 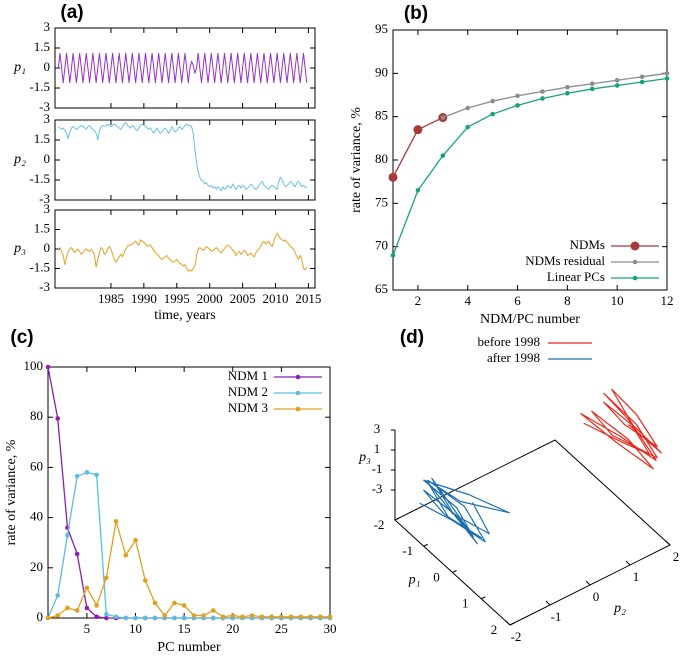 I want to click on x-axis-label: p₁, so click(x=414, y=580).